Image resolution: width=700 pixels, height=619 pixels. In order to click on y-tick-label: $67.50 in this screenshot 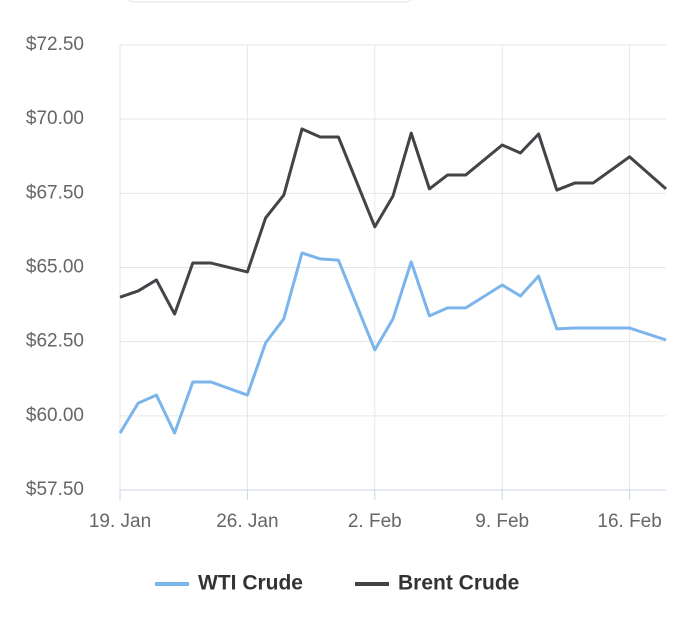, I will do `click(55, 192)`.